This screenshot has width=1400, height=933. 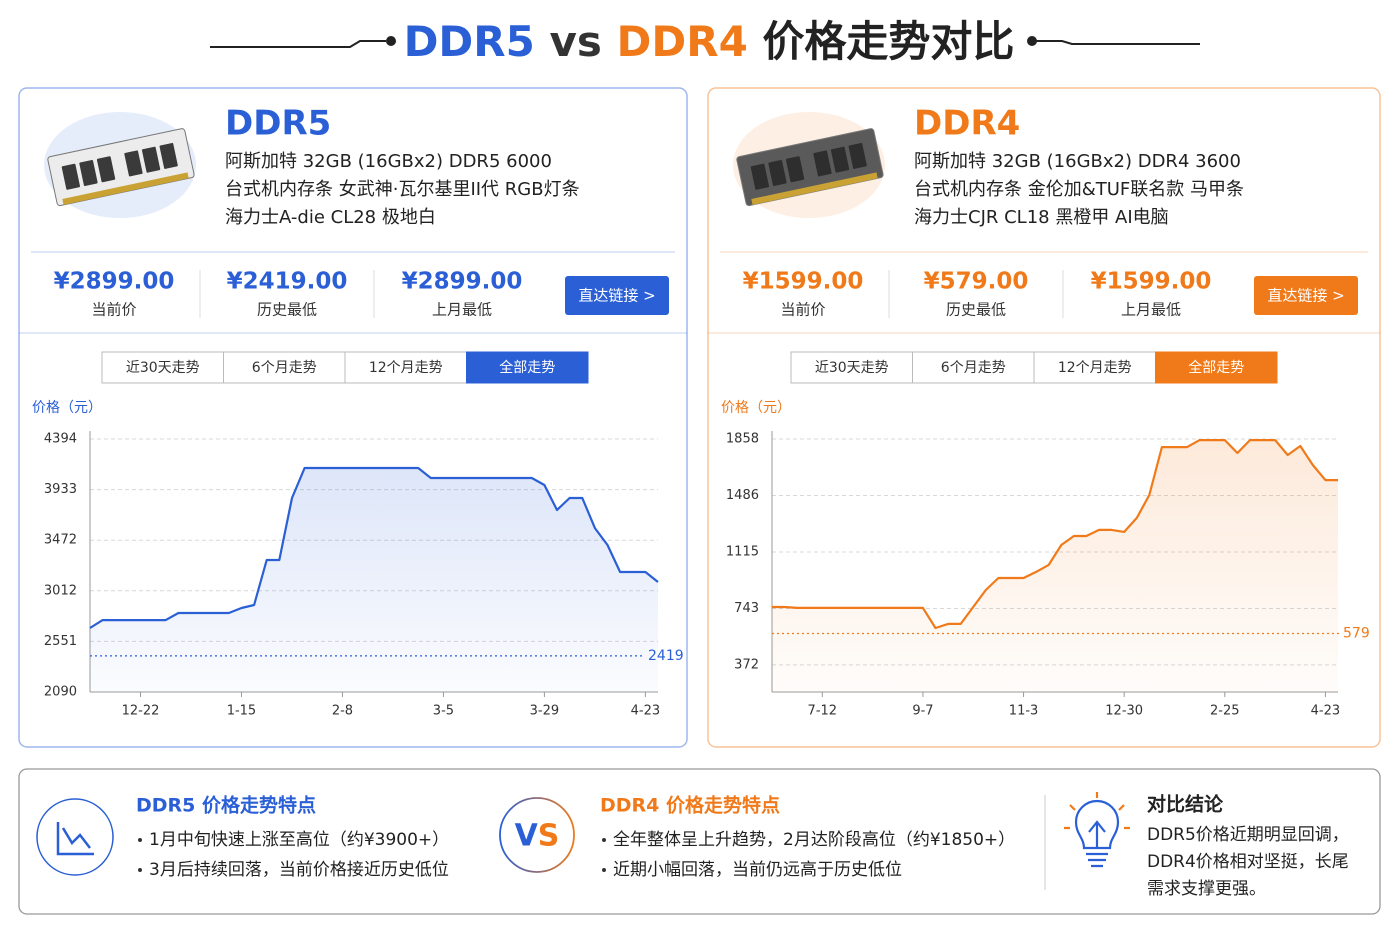 I want to click on x-tick-label: 2-8, so click(x=342, y=711).